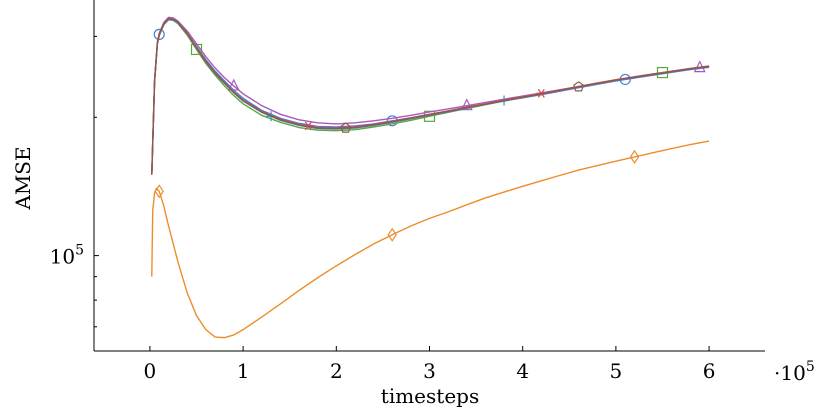 This screenshot has width=830, height=417. What do you see at coordinates (616, 371) in the screenshot?
I see `x-tick-label-5: 5` at bounding box center [616, 371].